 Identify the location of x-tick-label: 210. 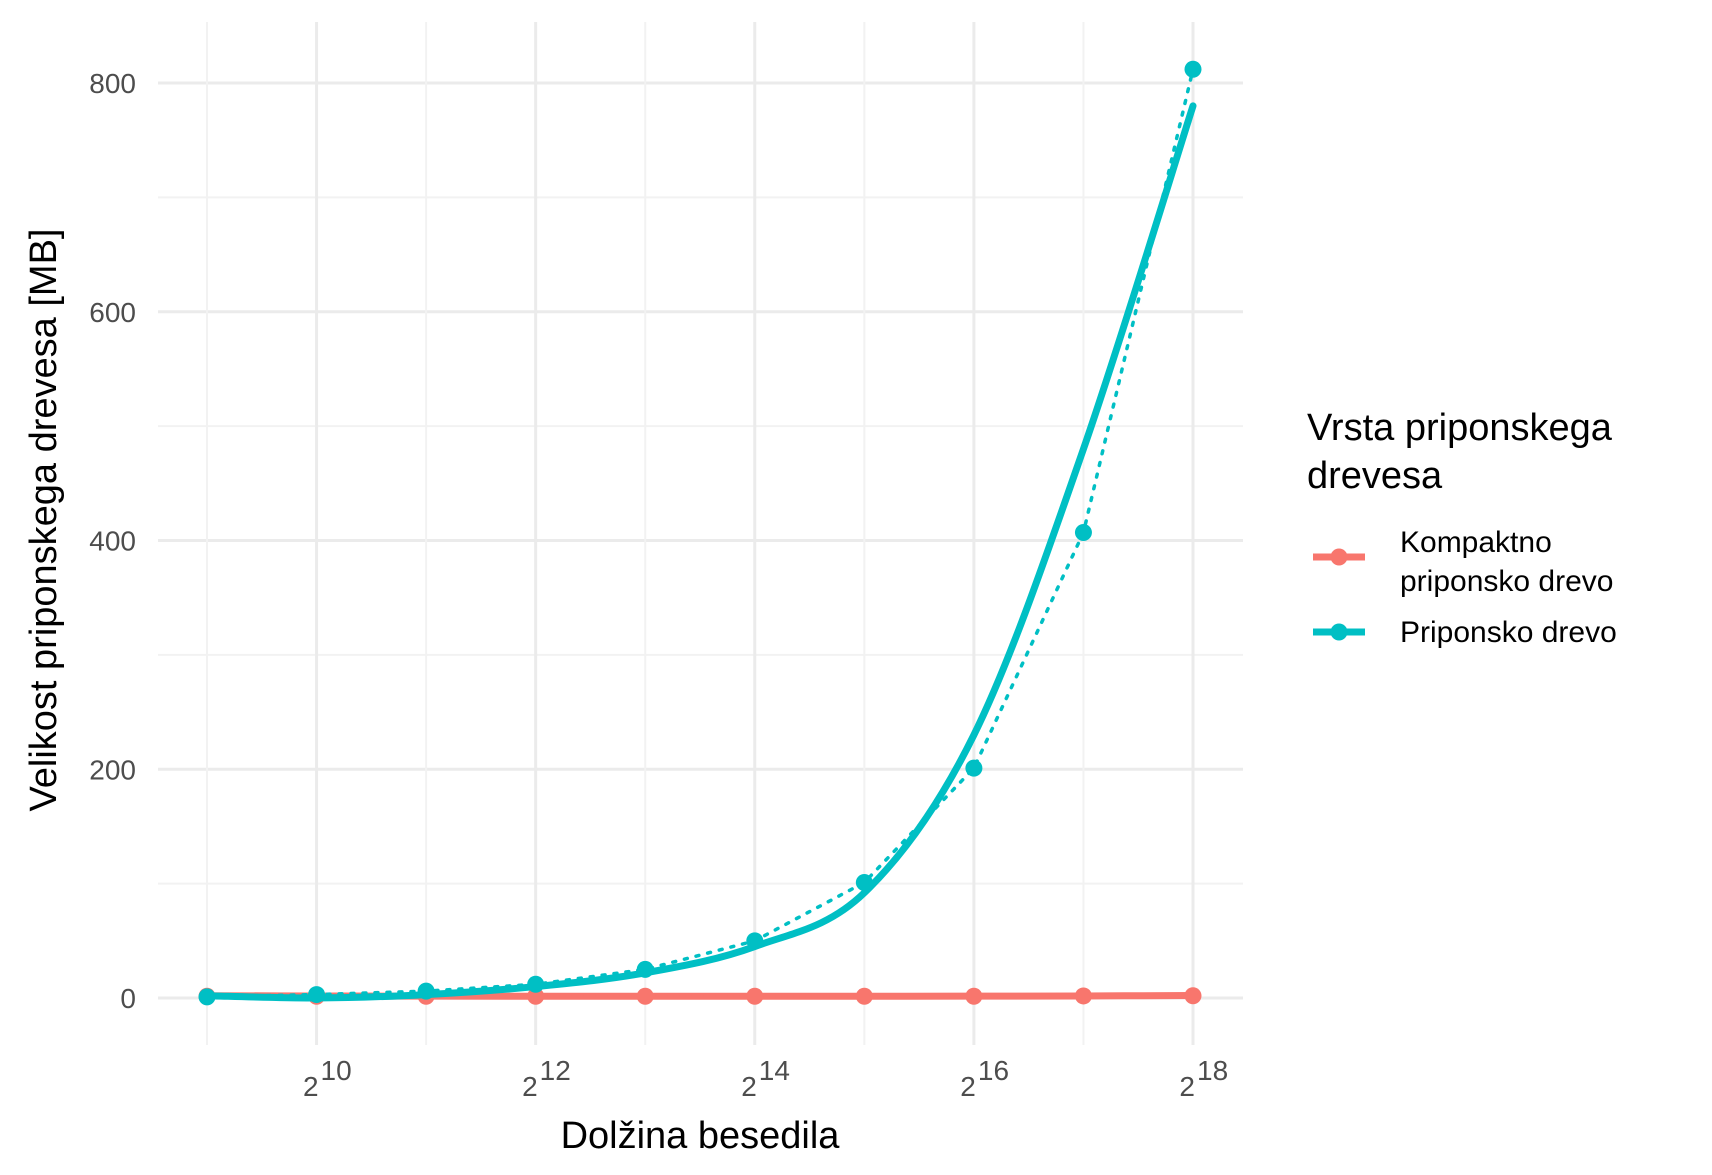
(327, 1078).